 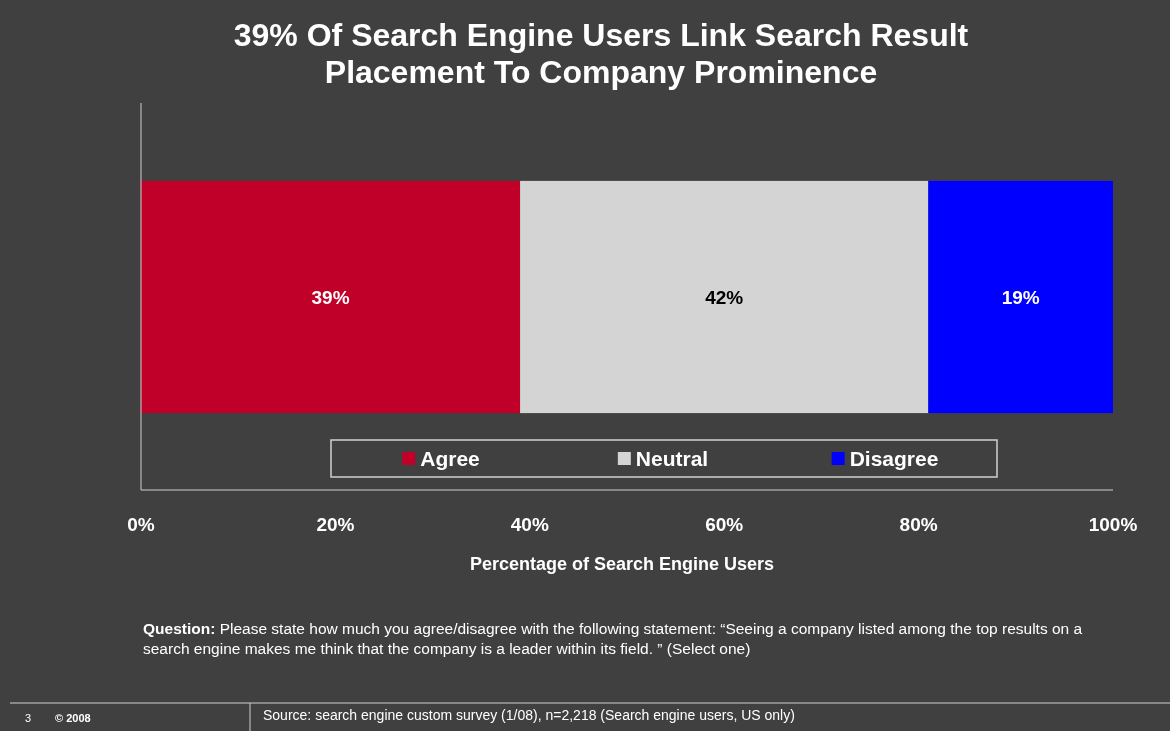 I want to click on text: 42%, so click(x=724, y=297).